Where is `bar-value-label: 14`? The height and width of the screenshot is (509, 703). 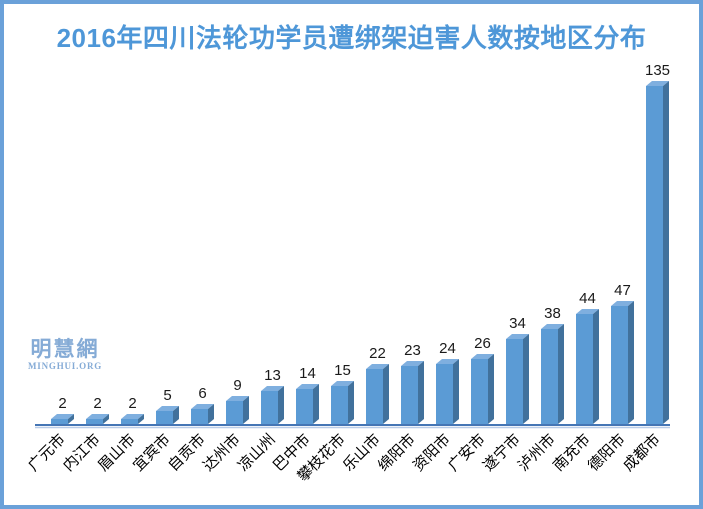 bar-value-label: 14 is located at coordinates (307, 373).